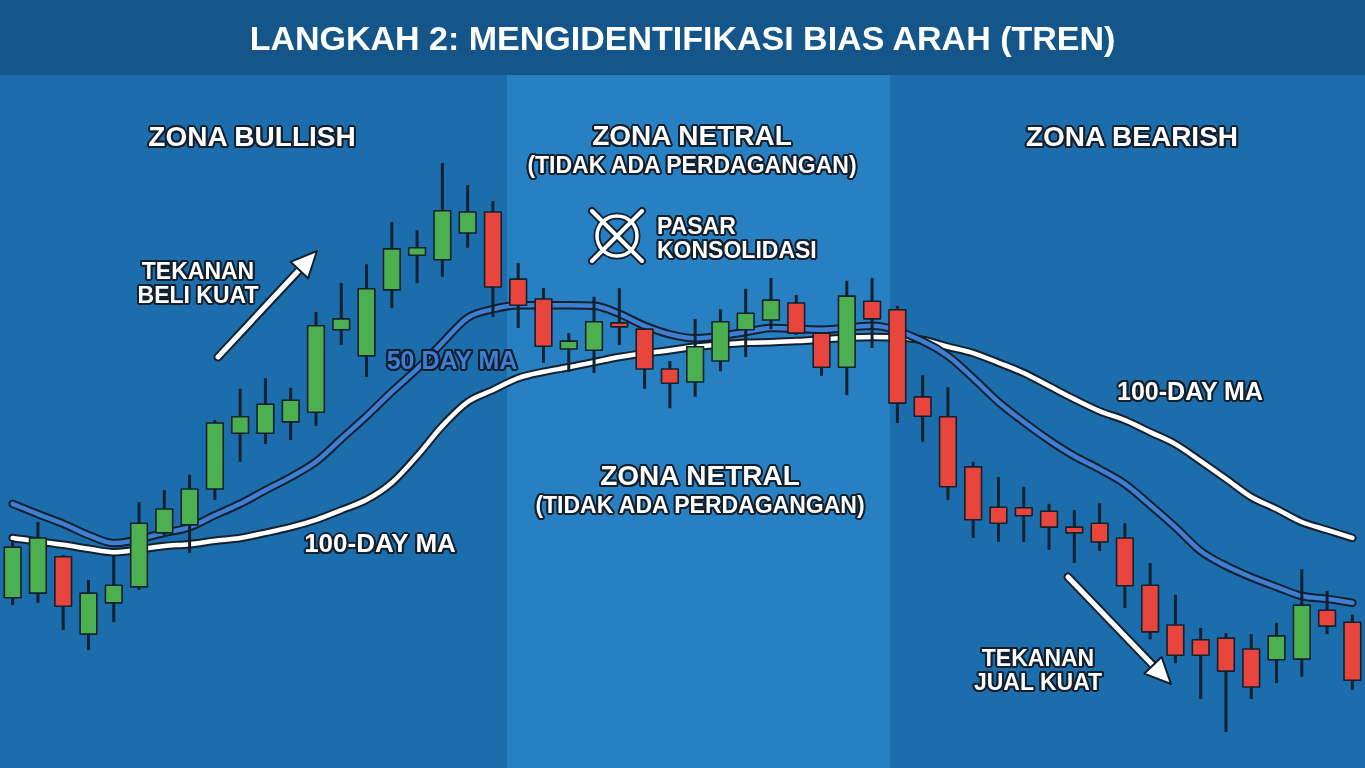 The height and width of the screenshot is (768, 1365). What do you see at coordinates (737, 237) in the screenshot?
I see `annotation: PASAR KONSOLIDASI` at bounding box center [737, 237].